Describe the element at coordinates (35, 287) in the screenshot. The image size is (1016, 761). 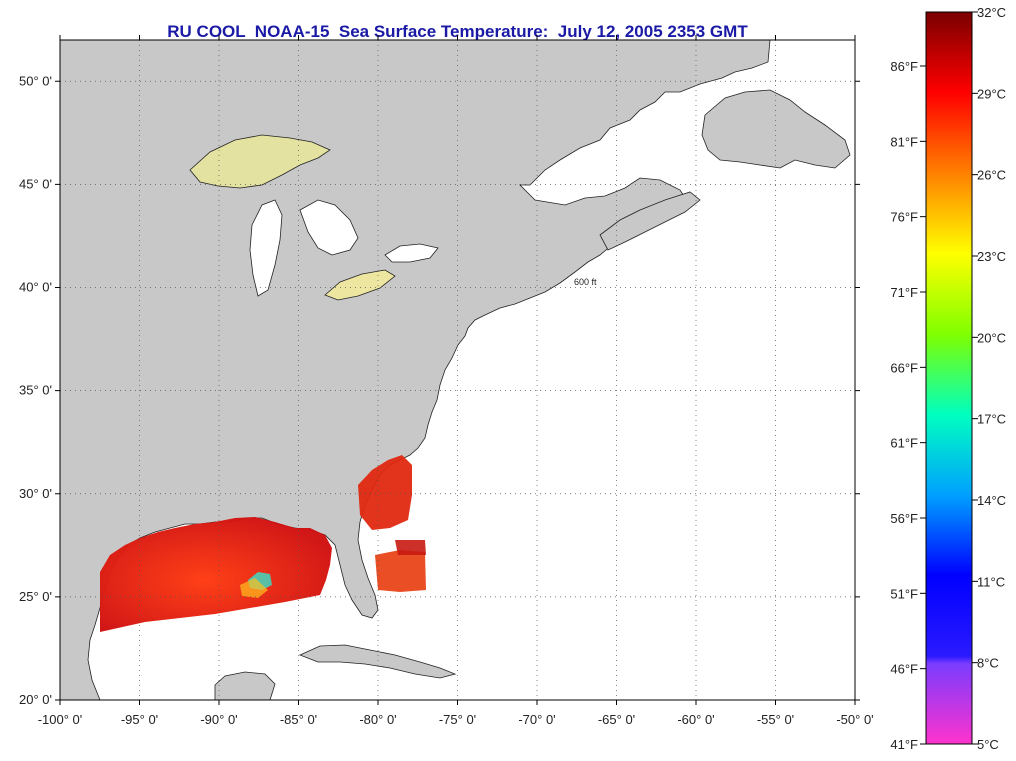
I see `lat-tick-label: 40° 0'` at that location.